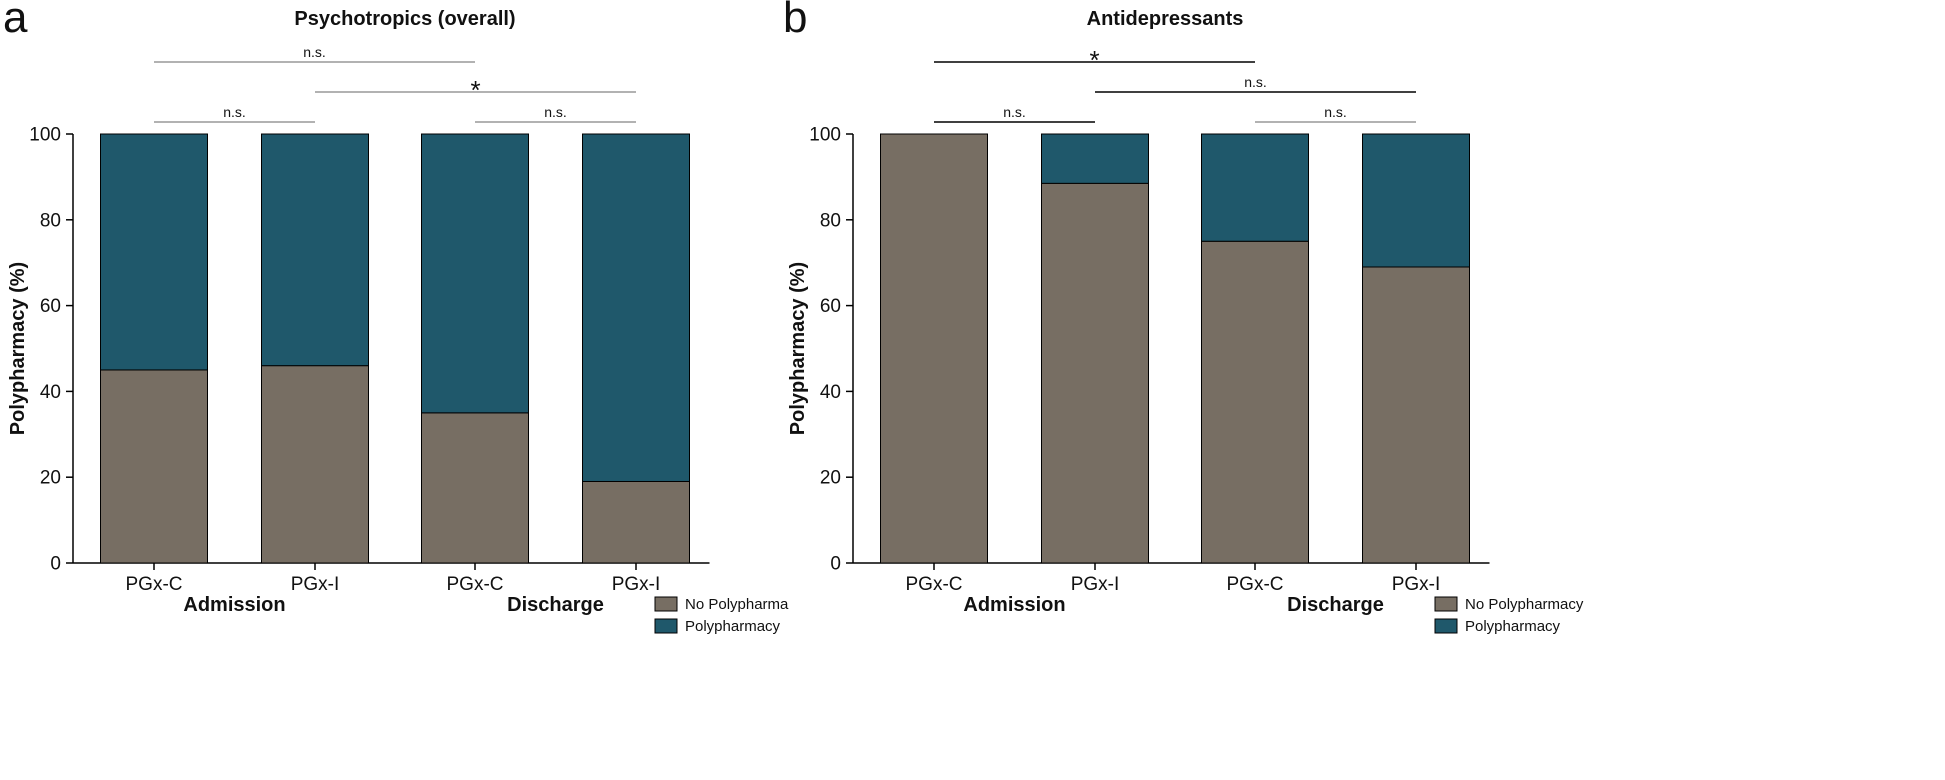  What do you see at coordinates (1165, 19) in the screenshot?
I see `chart-title: Antidepressants` at bounding box center [1165, 19].